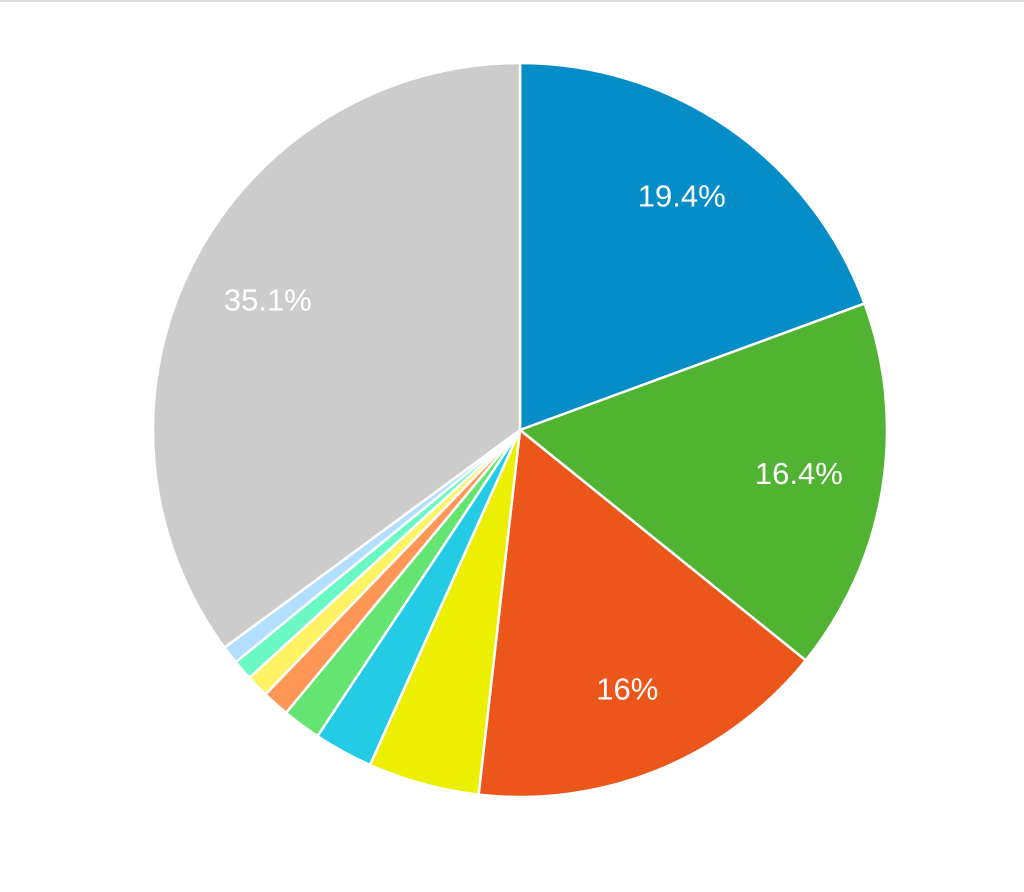  What do you see at coordinates (627, 689) in the screenshot?
I see `data-label: 16%` at bounding box center [627, 689].